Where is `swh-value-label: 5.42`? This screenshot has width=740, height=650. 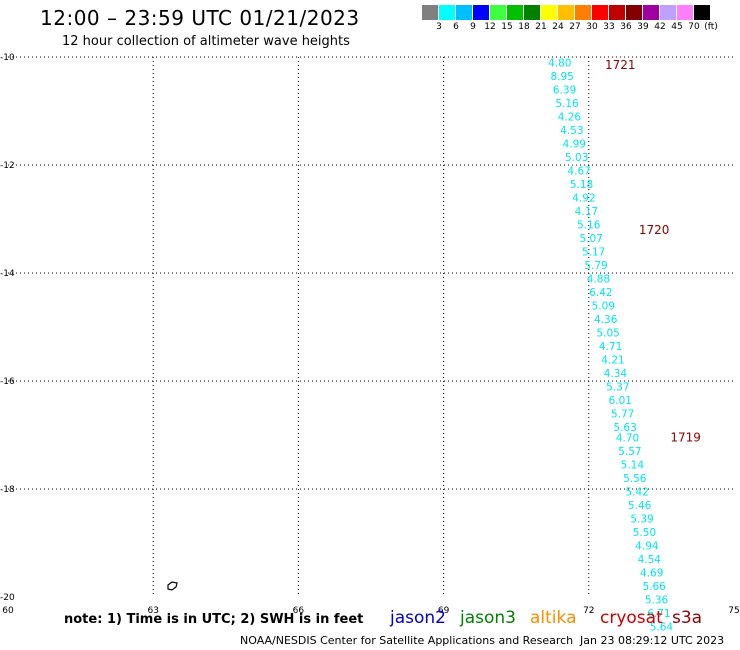
swh-value-label: 5.42 is located at coordinates (637, 493).